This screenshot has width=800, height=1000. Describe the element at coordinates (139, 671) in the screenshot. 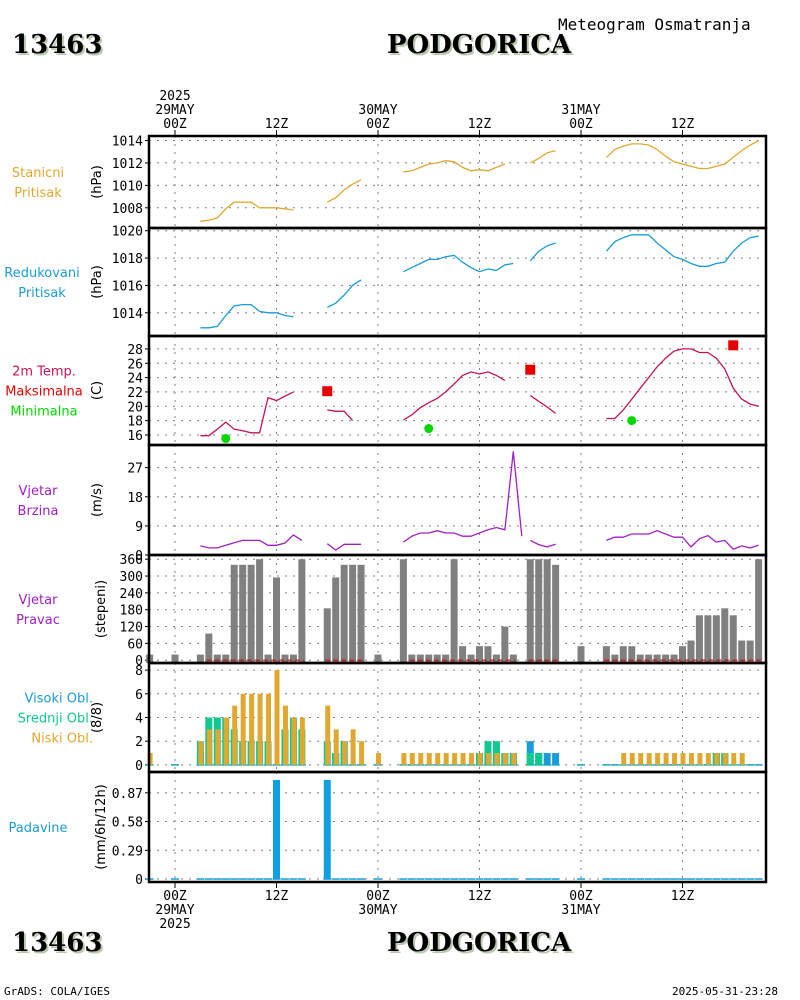

I see `y-tick-label: 8` at that location.